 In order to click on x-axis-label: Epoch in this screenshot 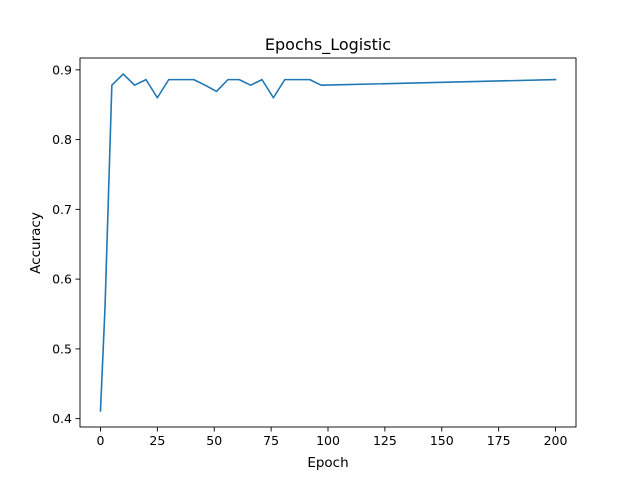, I will do `click(327, 463)`.